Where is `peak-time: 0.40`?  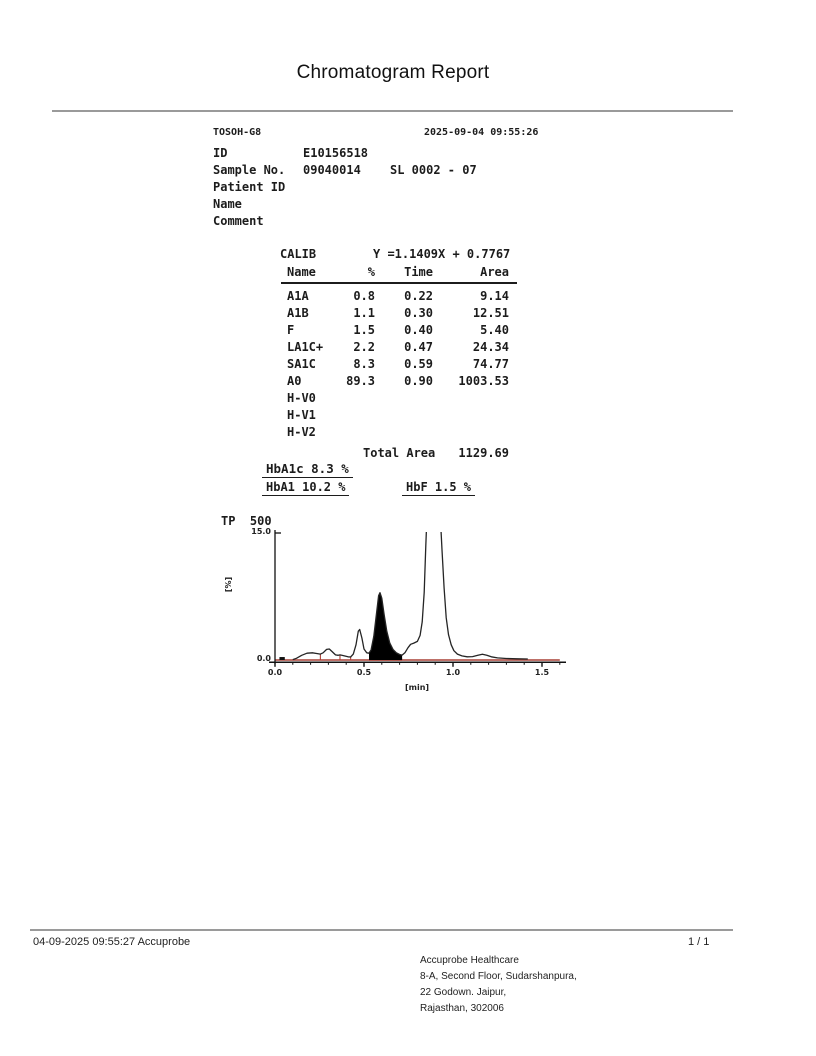 peak-time: 0.40 is located at coordinates (418, 330).